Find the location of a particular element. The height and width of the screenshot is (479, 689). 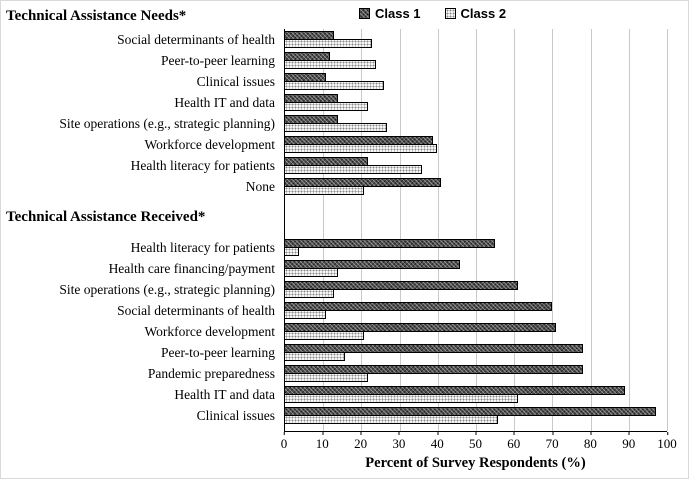

category-label: Health literacy for patients is located at coordinates (202, 165).